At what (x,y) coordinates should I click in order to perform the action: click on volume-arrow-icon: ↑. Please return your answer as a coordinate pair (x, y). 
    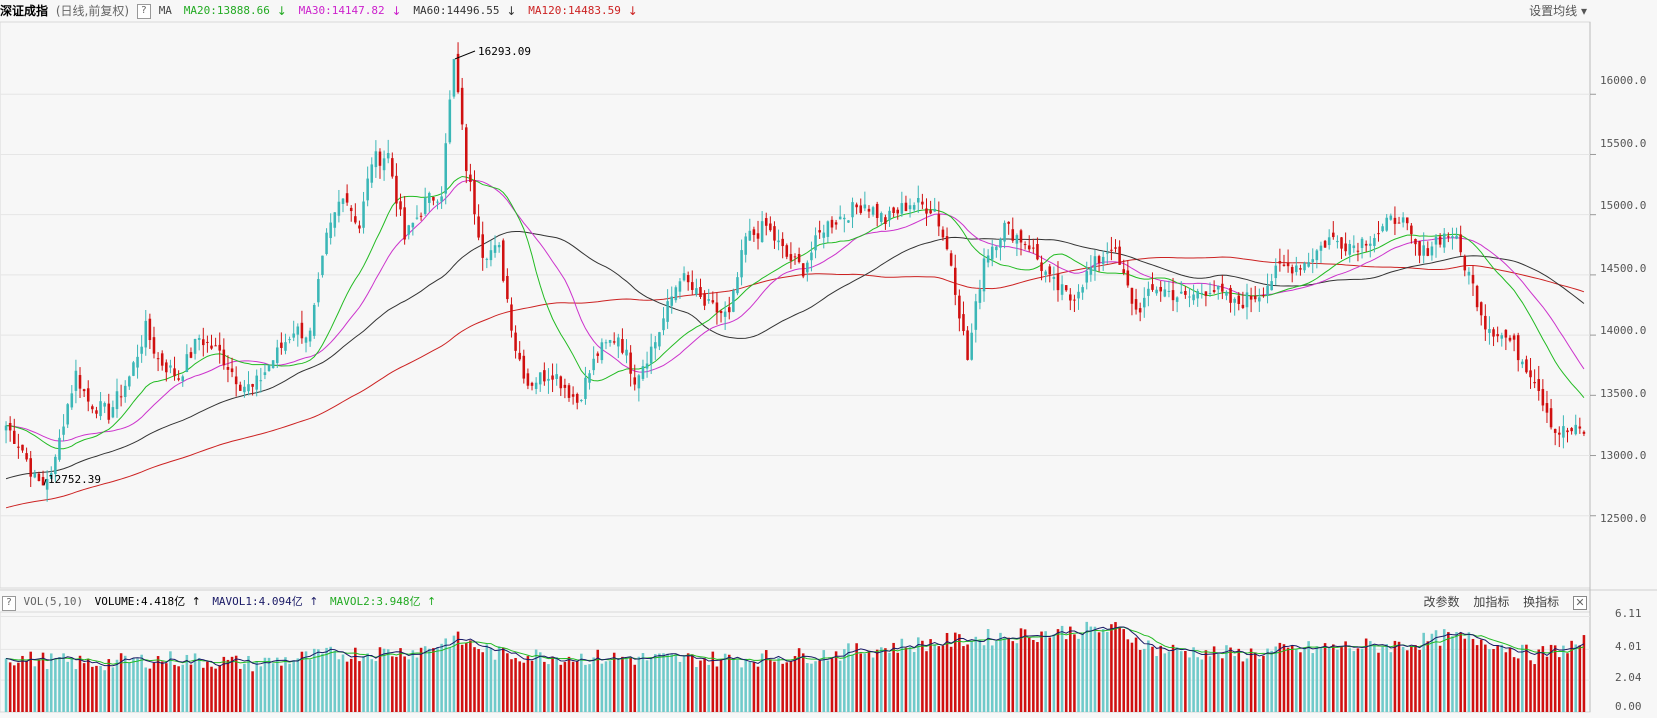
    Looking at the image, I should click on (196, 601).